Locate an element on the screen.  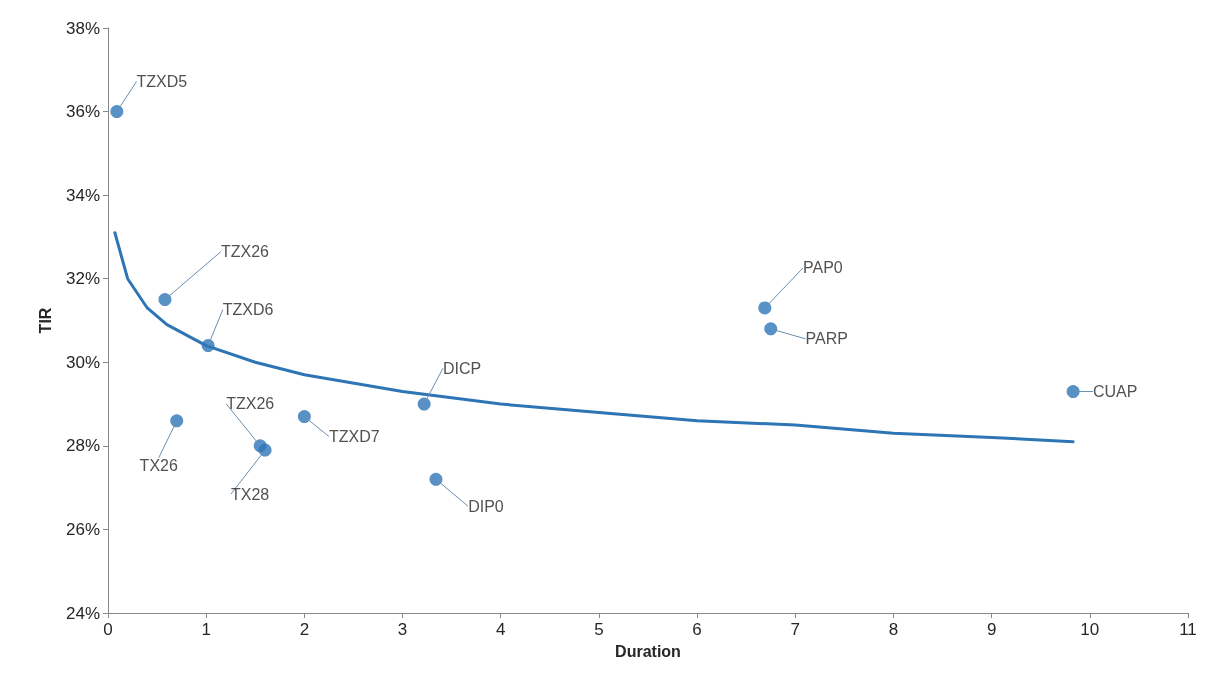
annotation: DICP is located at coordinates (462, 368).